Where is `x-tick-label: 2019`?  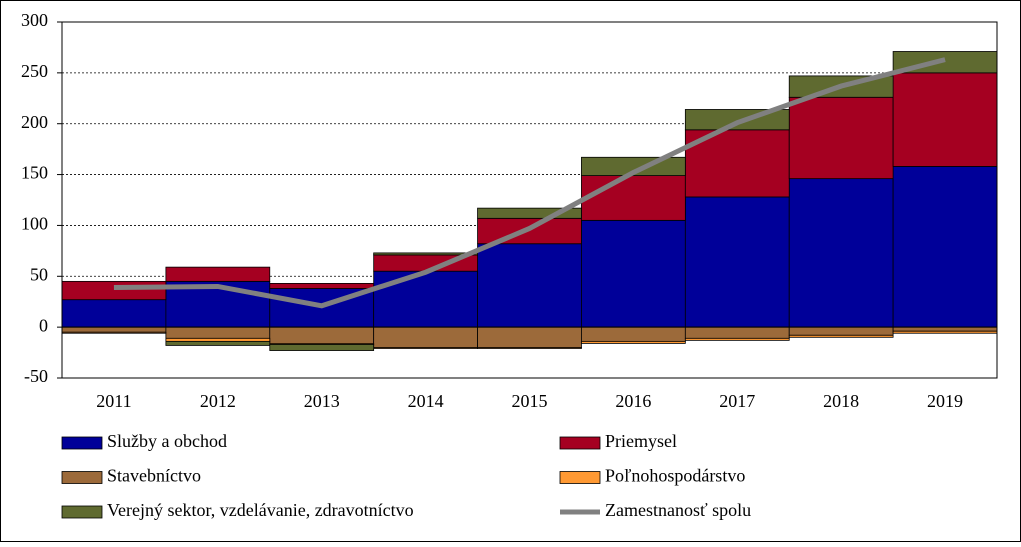 x-tick-label: 2019 is located at coordinates (945, 401).